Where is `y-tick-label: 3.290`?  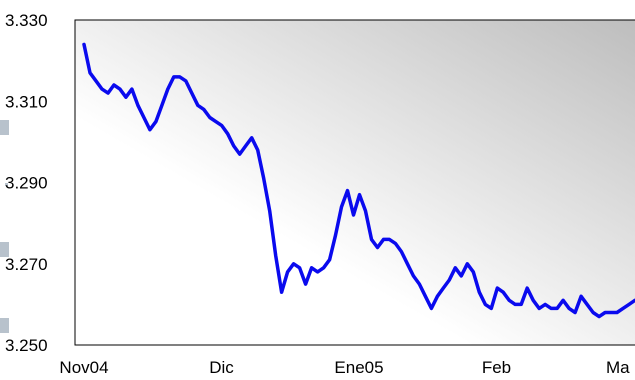
y-tick-label: 3.290 is located at coordinates (26, 183).